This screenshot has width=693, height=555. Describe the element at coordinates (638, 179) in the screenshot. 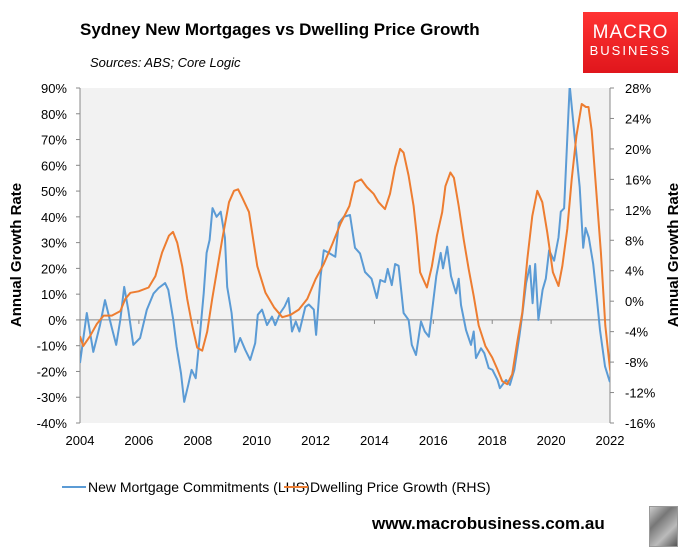

I see `right-tick-label: 16%` at that location.